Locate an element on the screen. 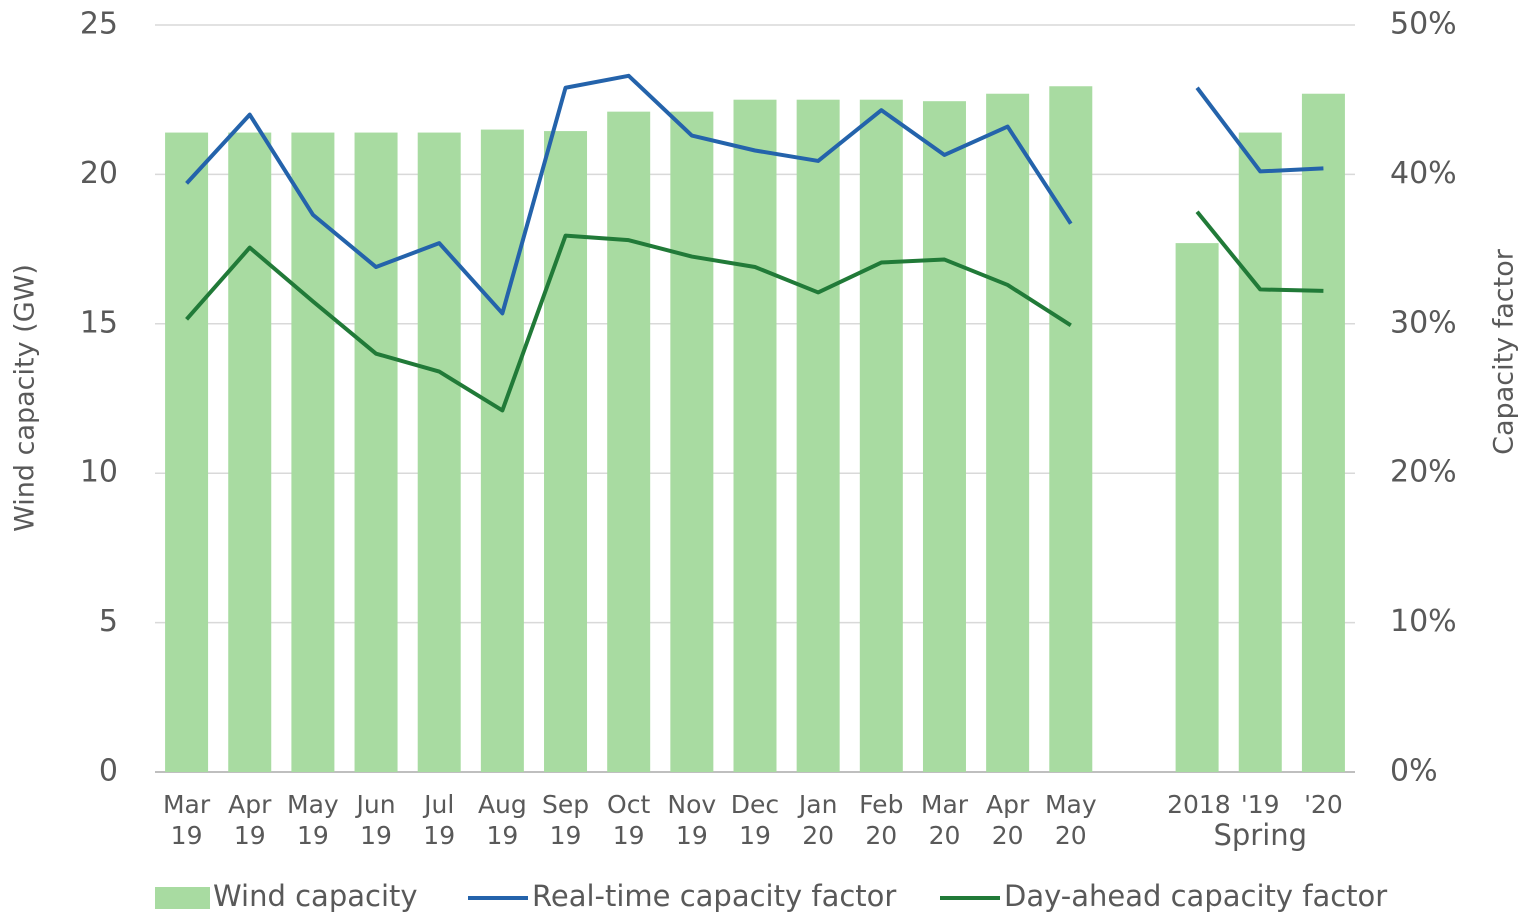  y-tick-label: 10 is located at coordinates (99, 472).